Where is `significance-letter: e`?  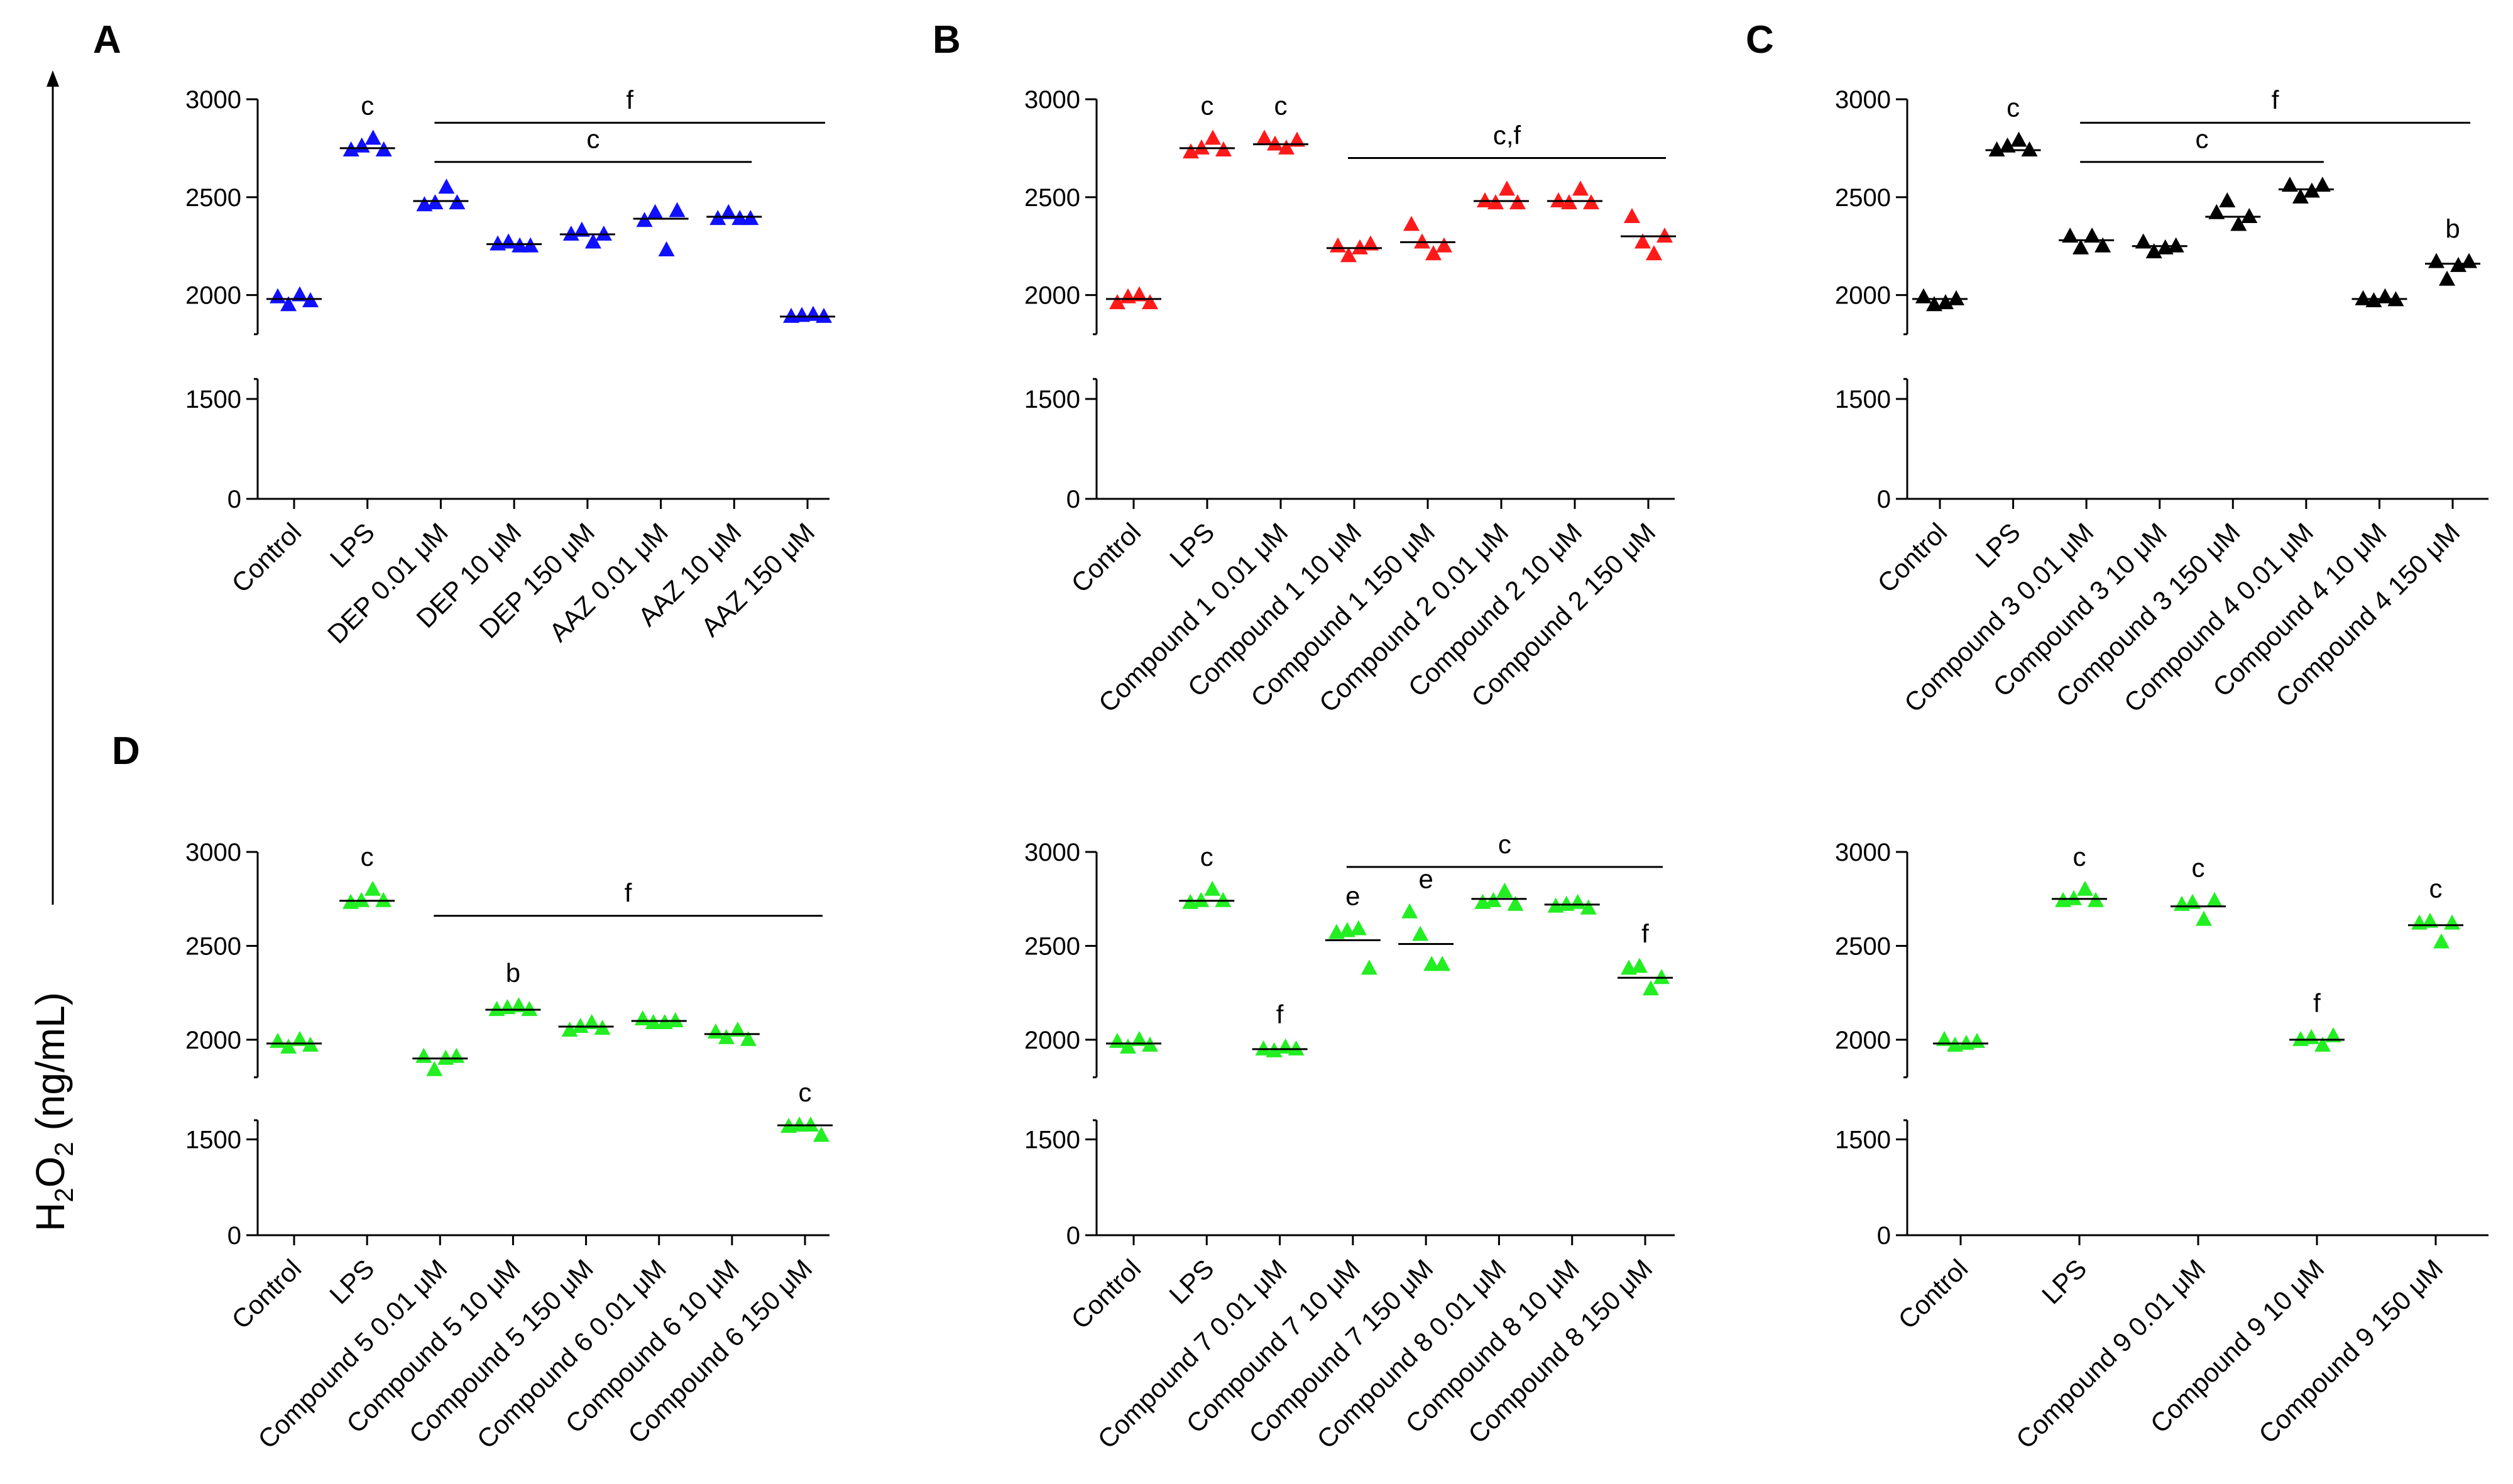
significance-letter: e is located at coordinates (1352, 896).